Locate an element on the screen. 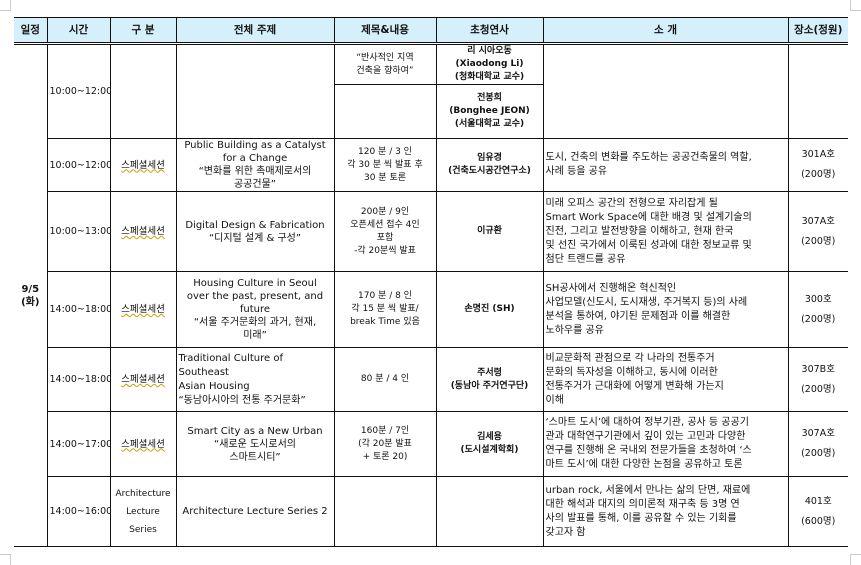 The width and height of the screenshot is (861, 565). intro-cell-line: 도시, 건축의 변화를 주도하는 공공건축물의 역할, is located at coordinates (648, 157).